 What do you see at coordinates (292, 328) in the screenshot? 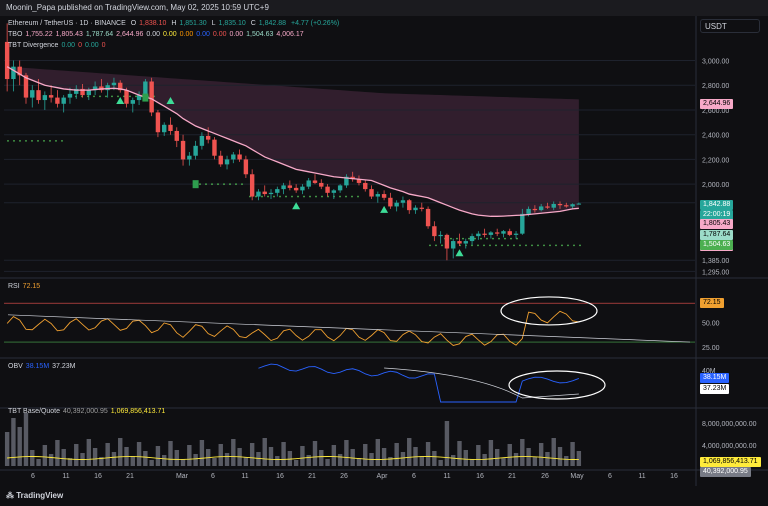
I see `rsi-line` at bounding box center [292, 328].